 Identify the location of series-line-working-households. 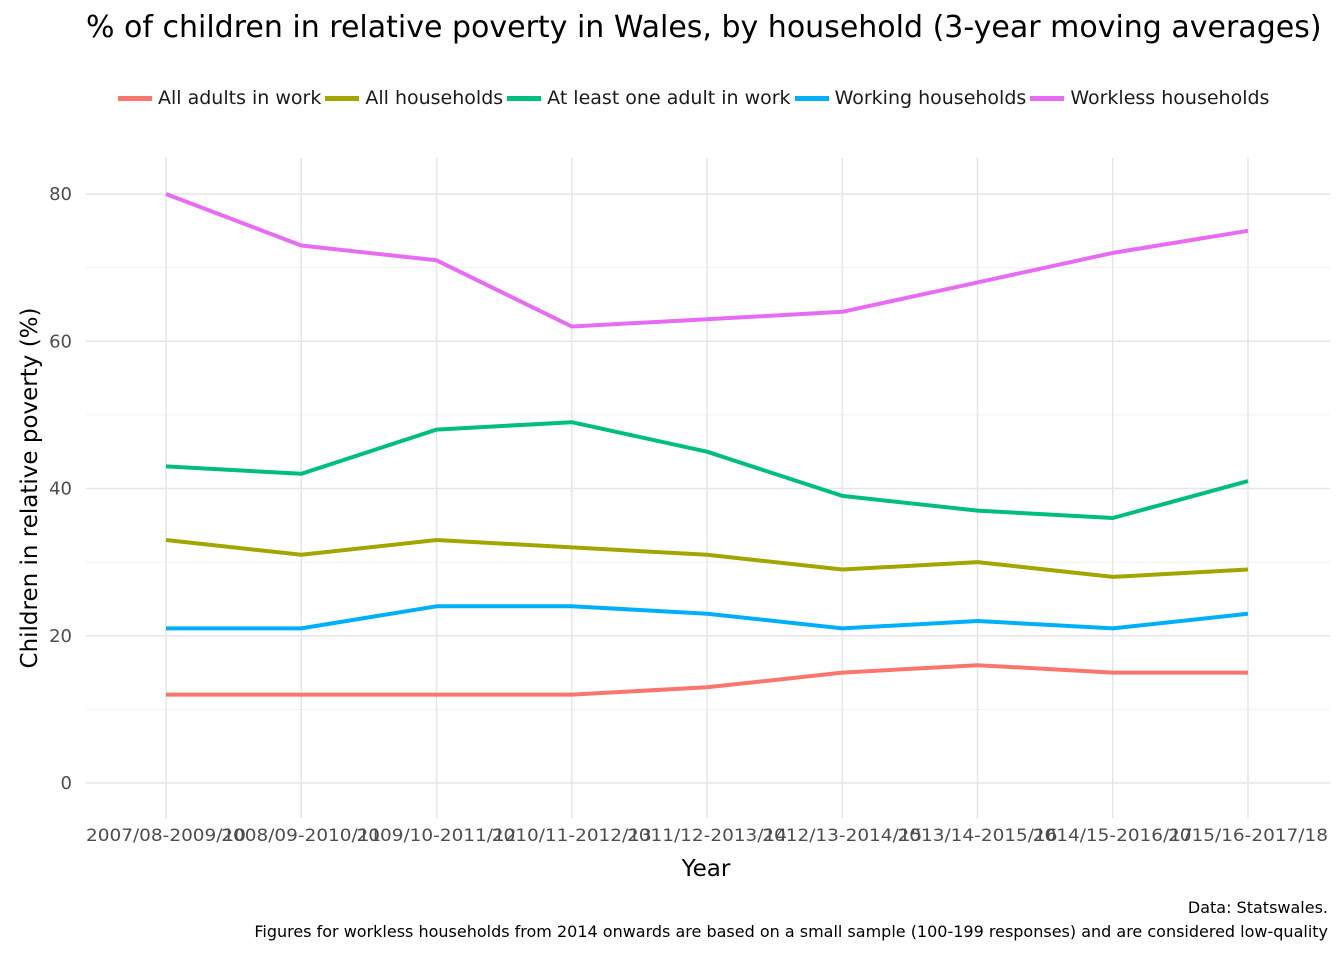
(707, 617).